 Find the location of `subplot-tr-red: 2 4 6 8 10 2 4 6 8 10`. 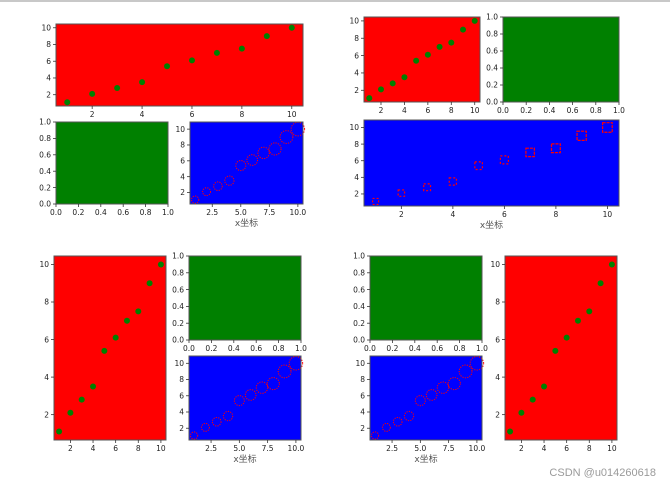

subplot-tr-red: 2 4 6 8 10 2 4 6 8 10 is located at coordinates (415, 65).